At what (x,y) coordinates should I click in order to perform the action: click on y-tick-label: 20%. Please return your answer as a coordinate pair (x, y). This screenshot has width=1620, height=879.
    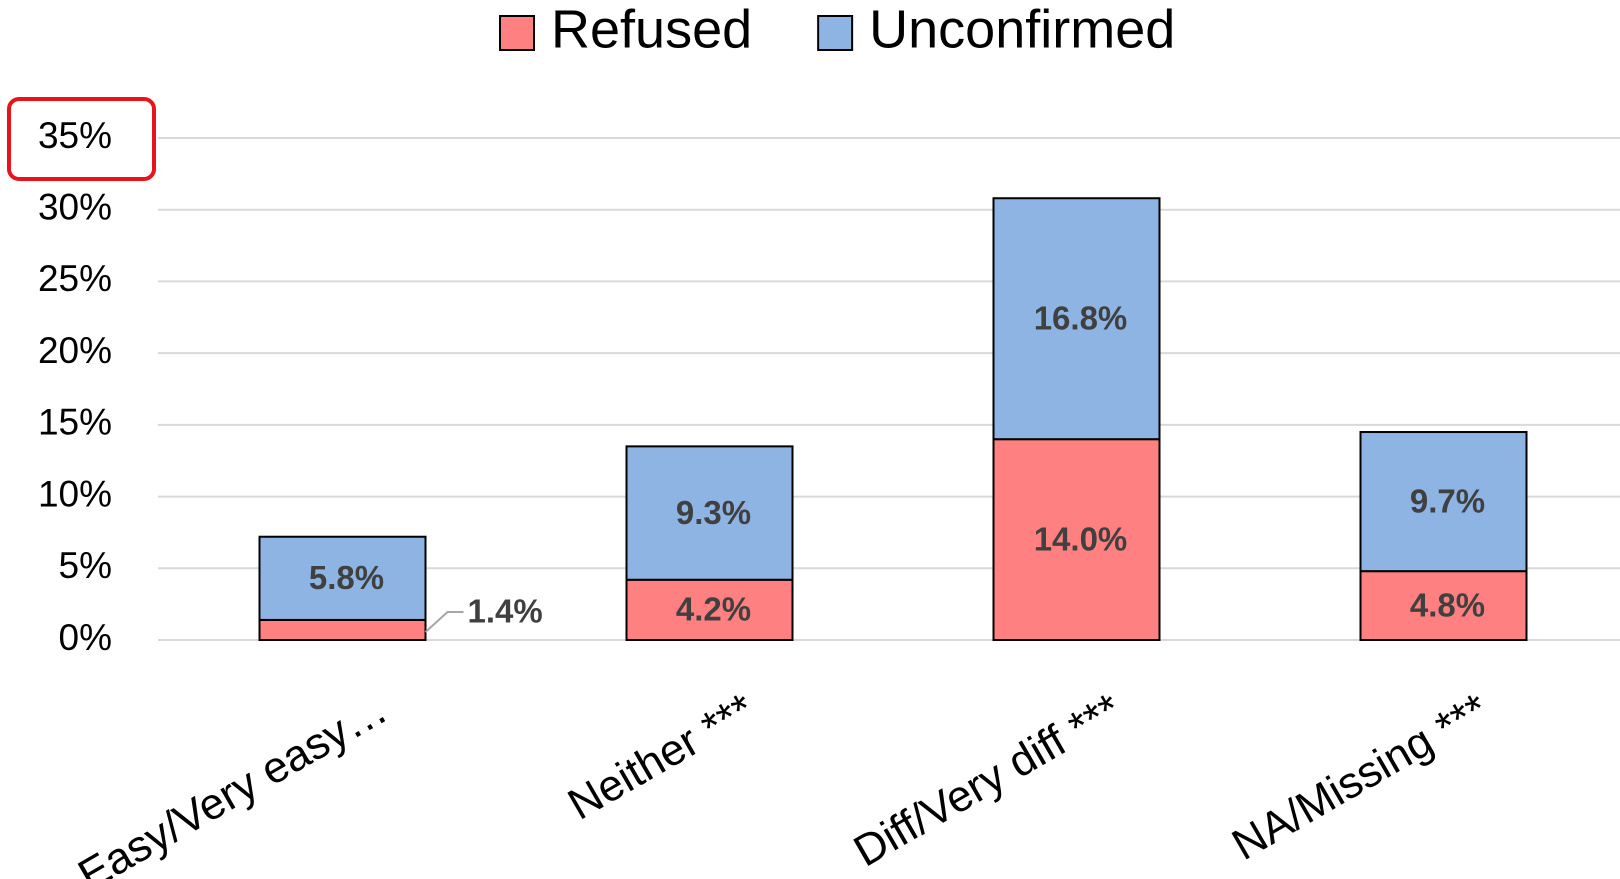
    Looking at the image, I should click on (75, 350).